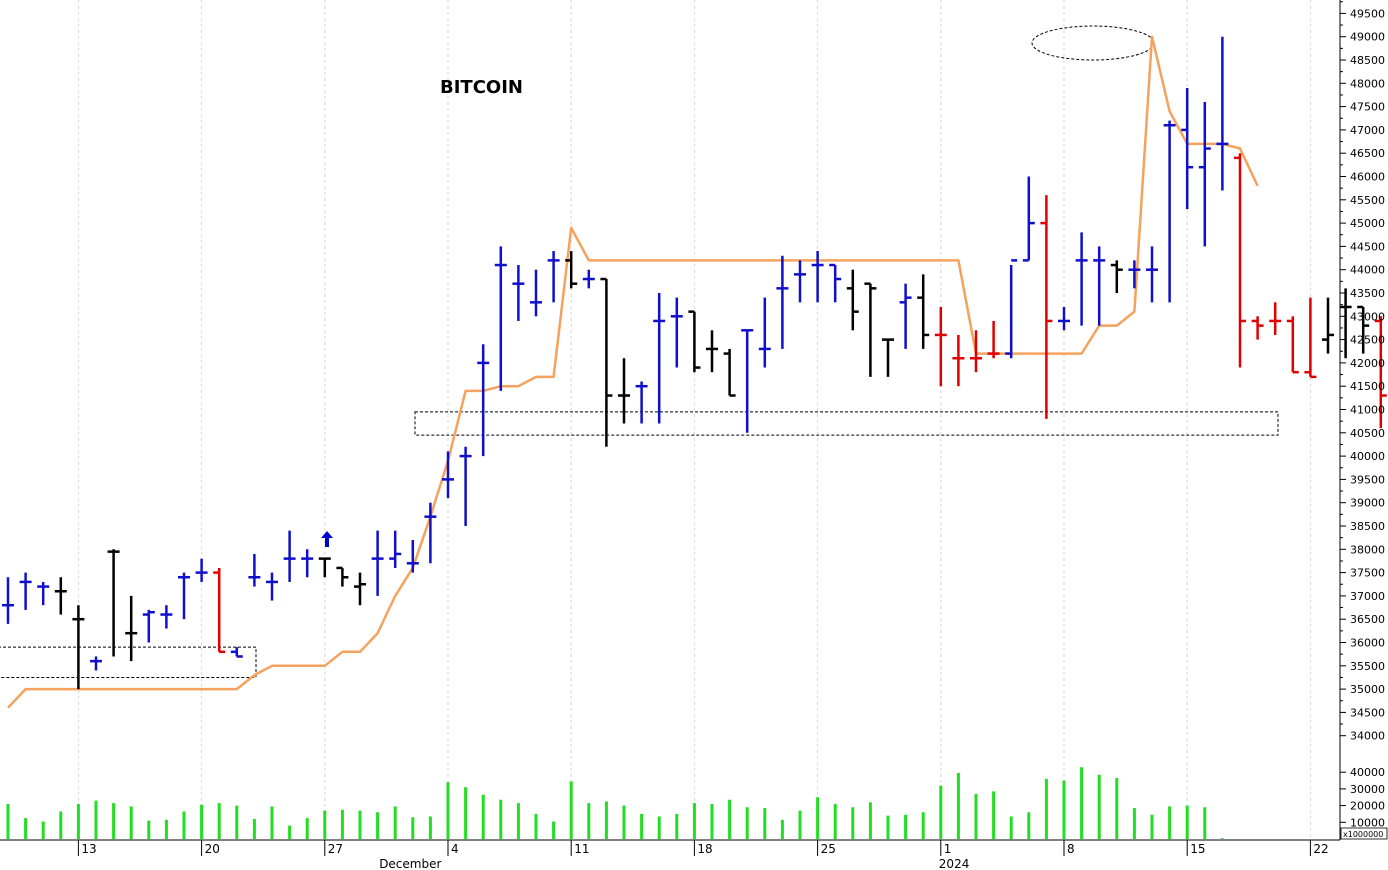 The width and height of the screenshot is (1388, 870). What do you see at coordinates (1367, 316) in the screenshot?
I see `y-tick-label: 43000` at bounding box center [1367, 316].